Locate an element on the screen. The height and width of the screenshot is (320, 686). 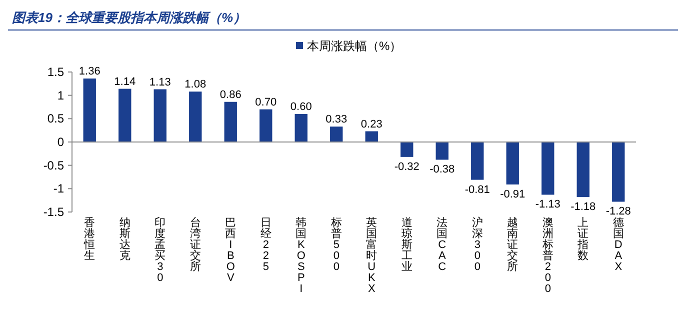
text: 0.60 is located at coordinates (301, 107).